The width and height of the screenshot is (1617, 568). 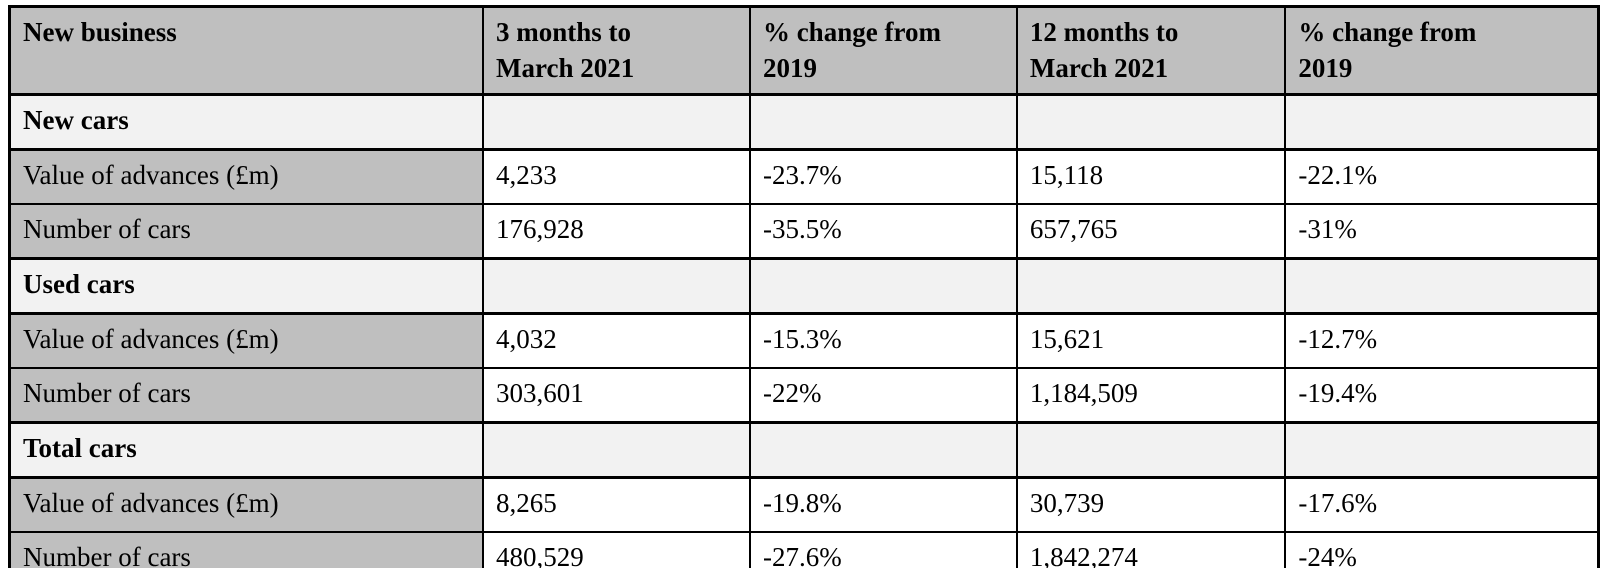 I want to click on header-12-months: 12 months to March 2021, so click(x=1151, y=50).